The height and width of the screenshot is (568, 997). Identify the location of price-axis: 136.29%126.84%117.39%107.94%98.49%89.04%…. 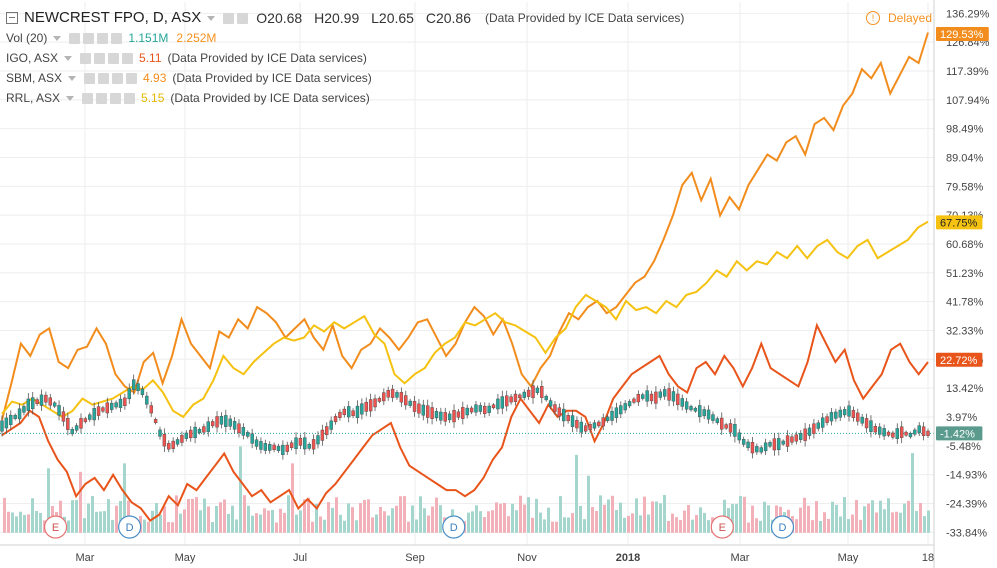
(965, 284).